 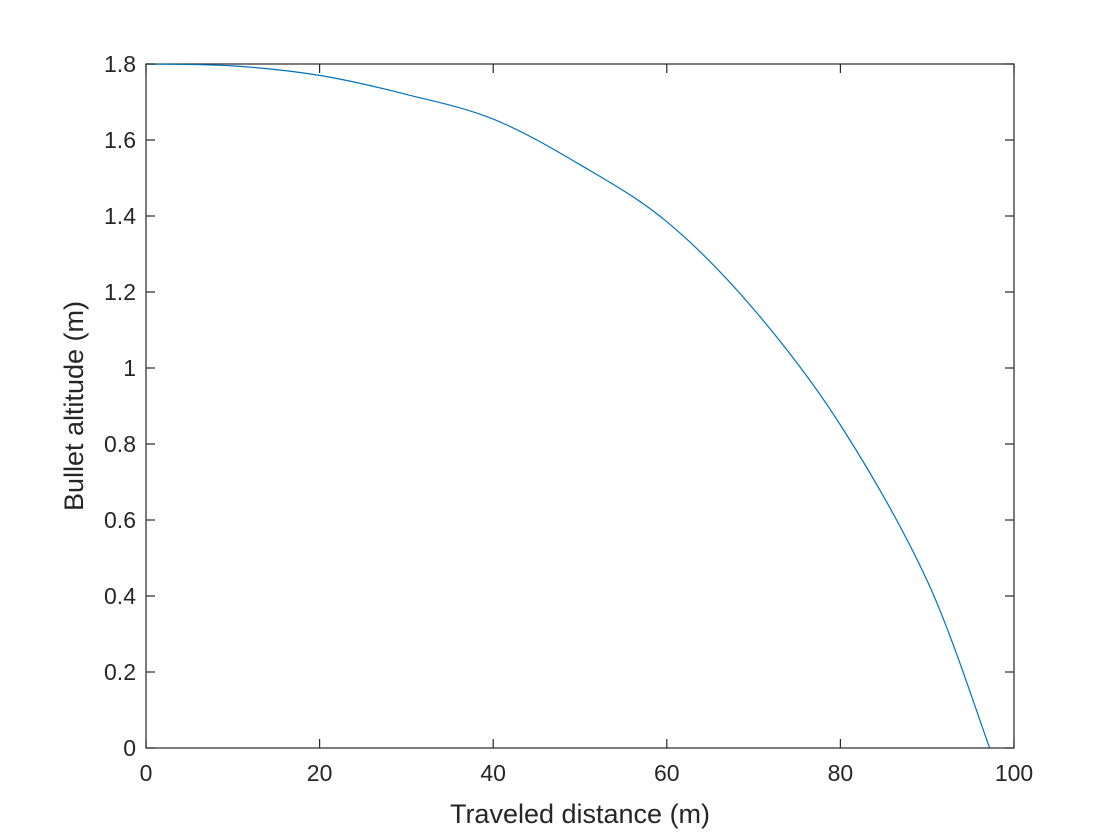 I want to click on x-tick-label: 60, so click(x=667, y=773).